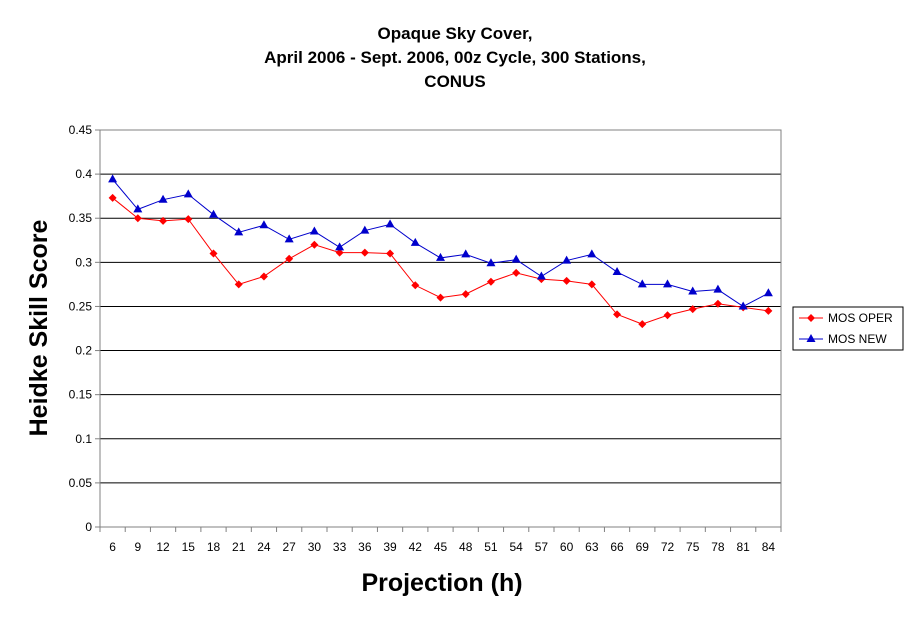  What do you see at coordinates (365, 547) in the screenshot?
I see `x-tick-label: 36` at bounding box center [365, 547].